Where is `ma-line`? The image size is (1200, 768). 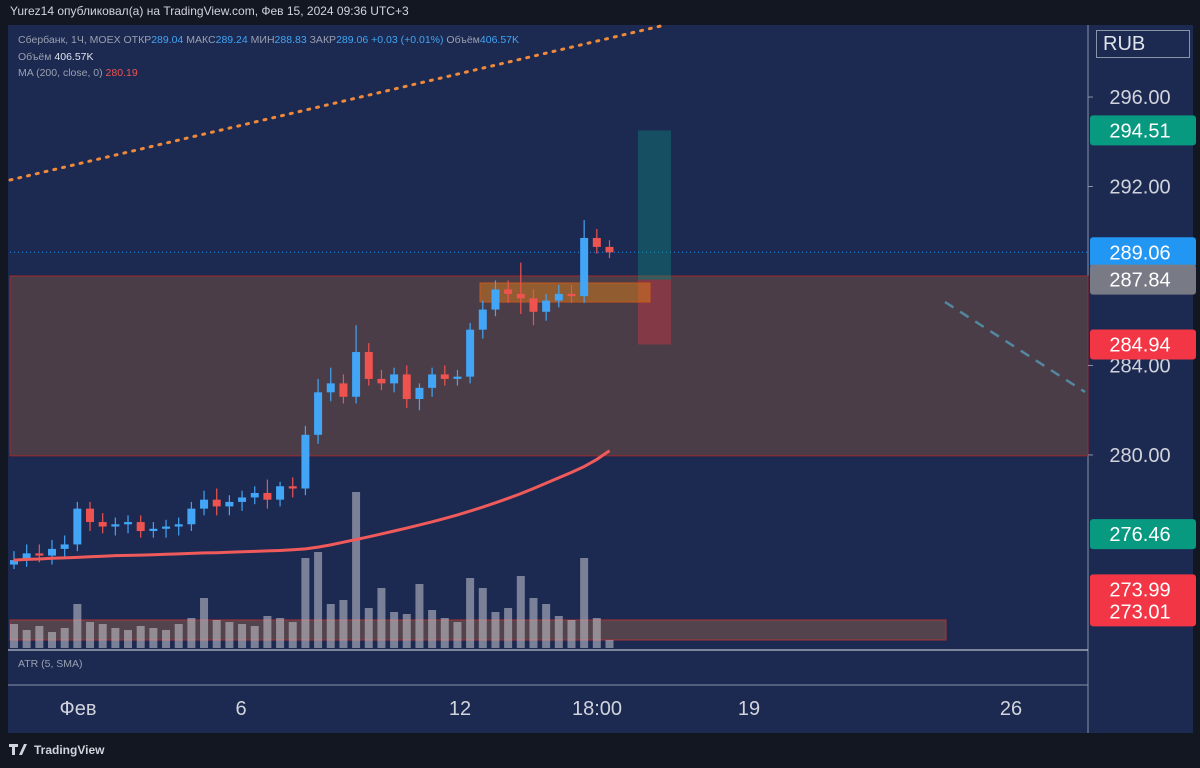 ma-line is located at coordinates (312, 505).